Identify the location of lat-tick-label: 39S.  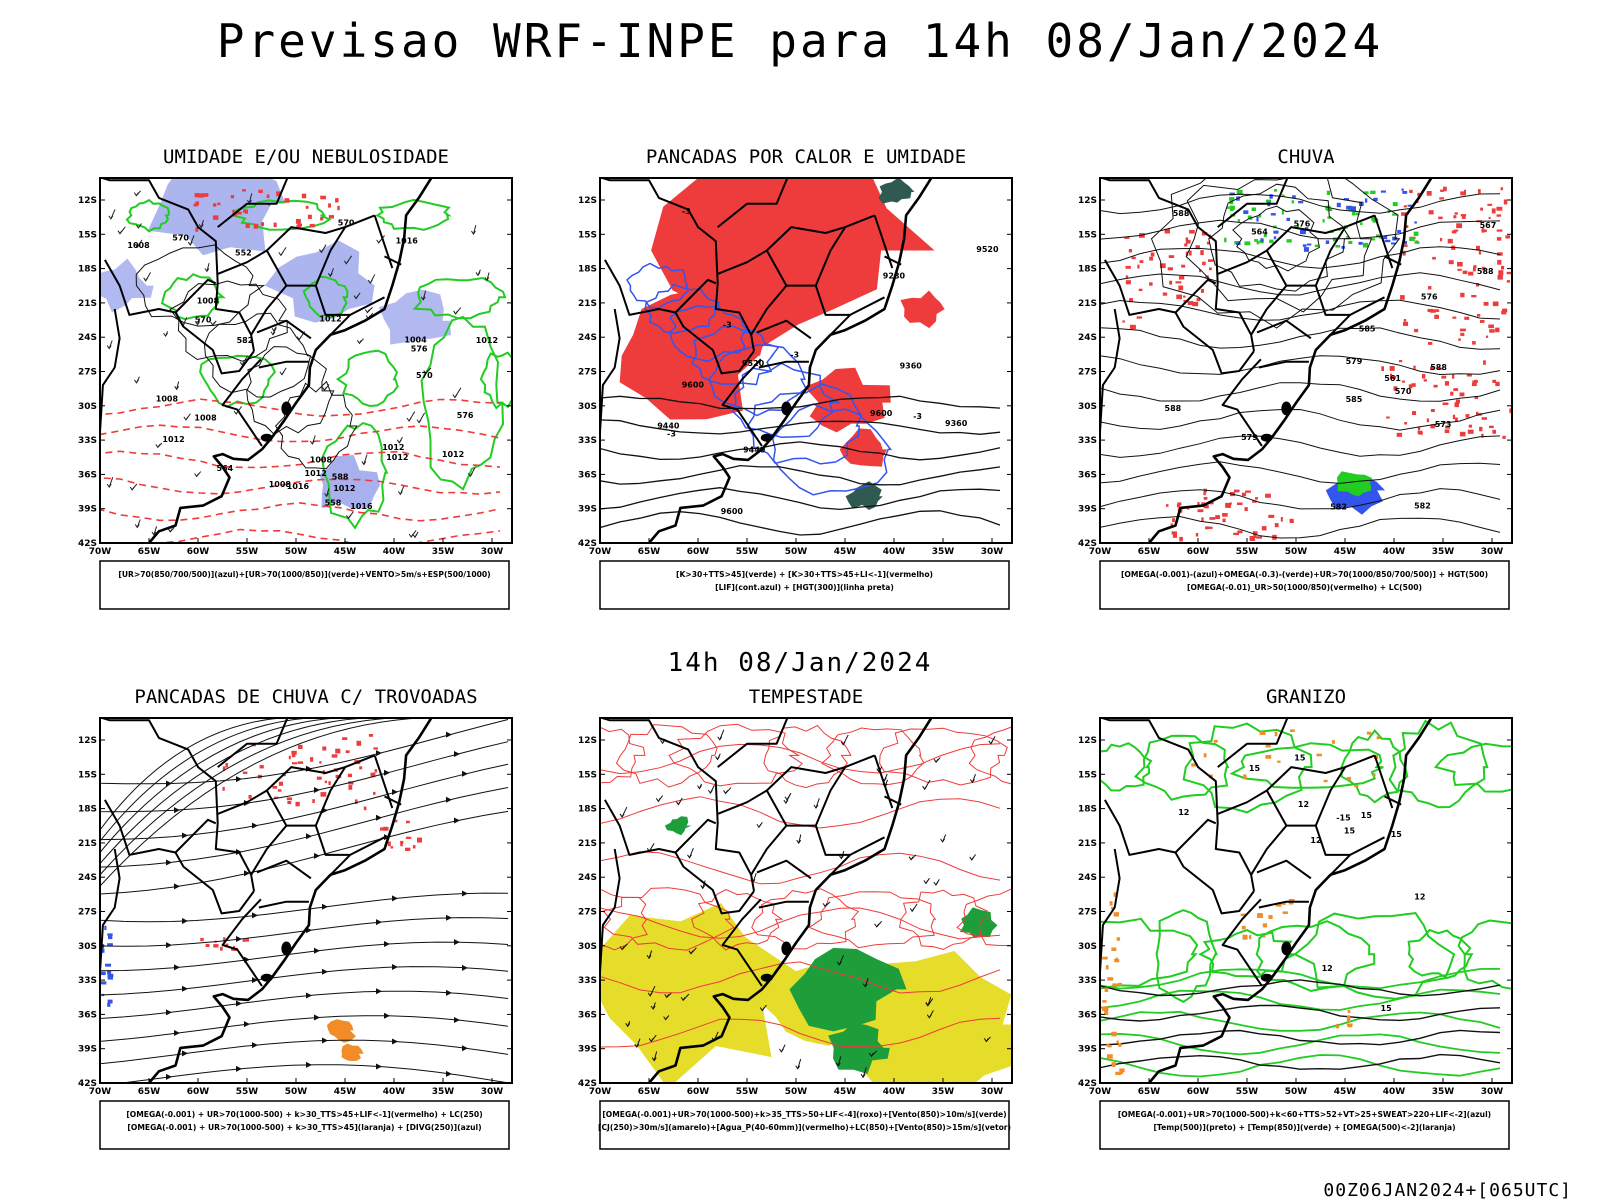
(587, 510).